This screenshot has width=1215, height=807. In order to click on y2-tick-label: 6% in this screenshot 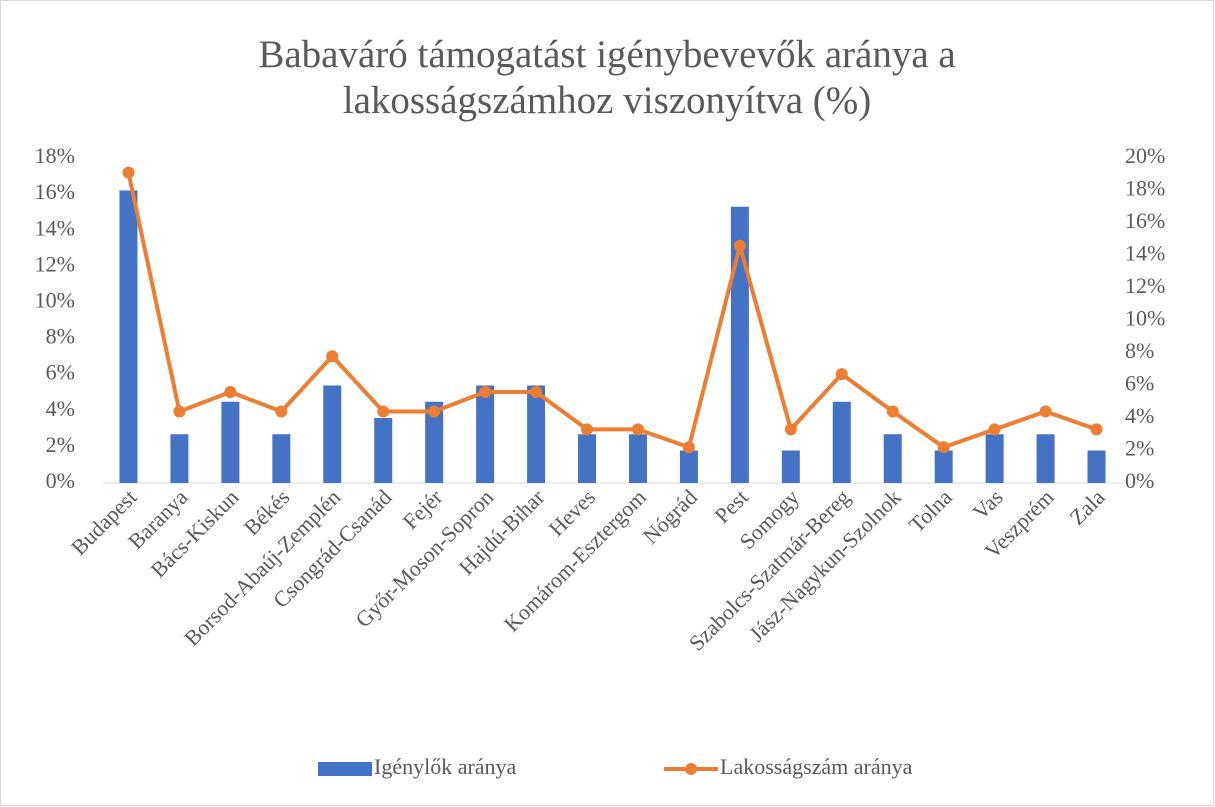, I will do `click(1139, 383)`.